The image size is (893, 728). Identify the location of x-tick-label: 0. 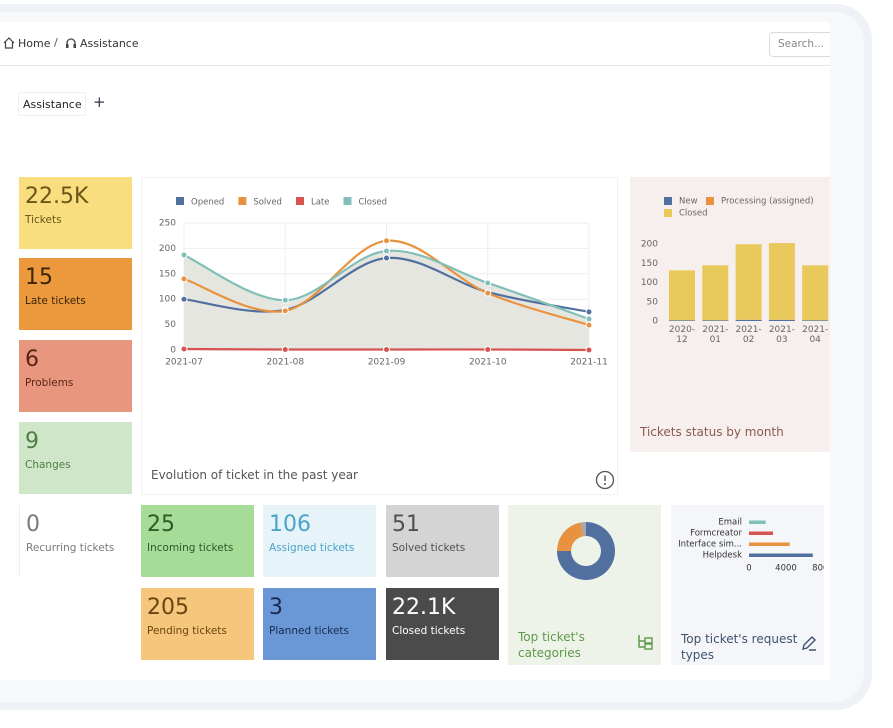
(748, 569).